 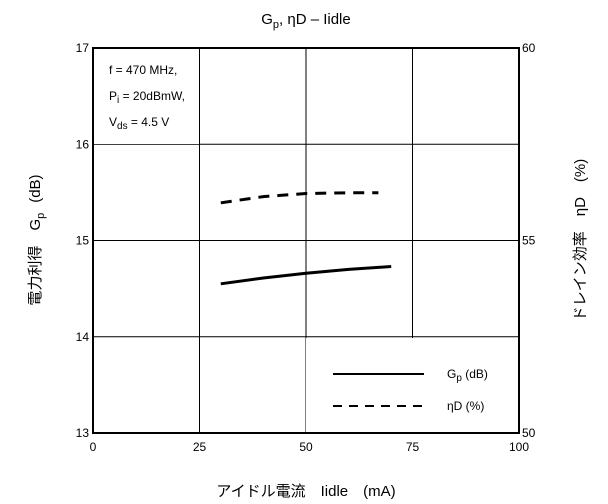 I want to click on x-tick-label: 100, so click(x=519, y=447).